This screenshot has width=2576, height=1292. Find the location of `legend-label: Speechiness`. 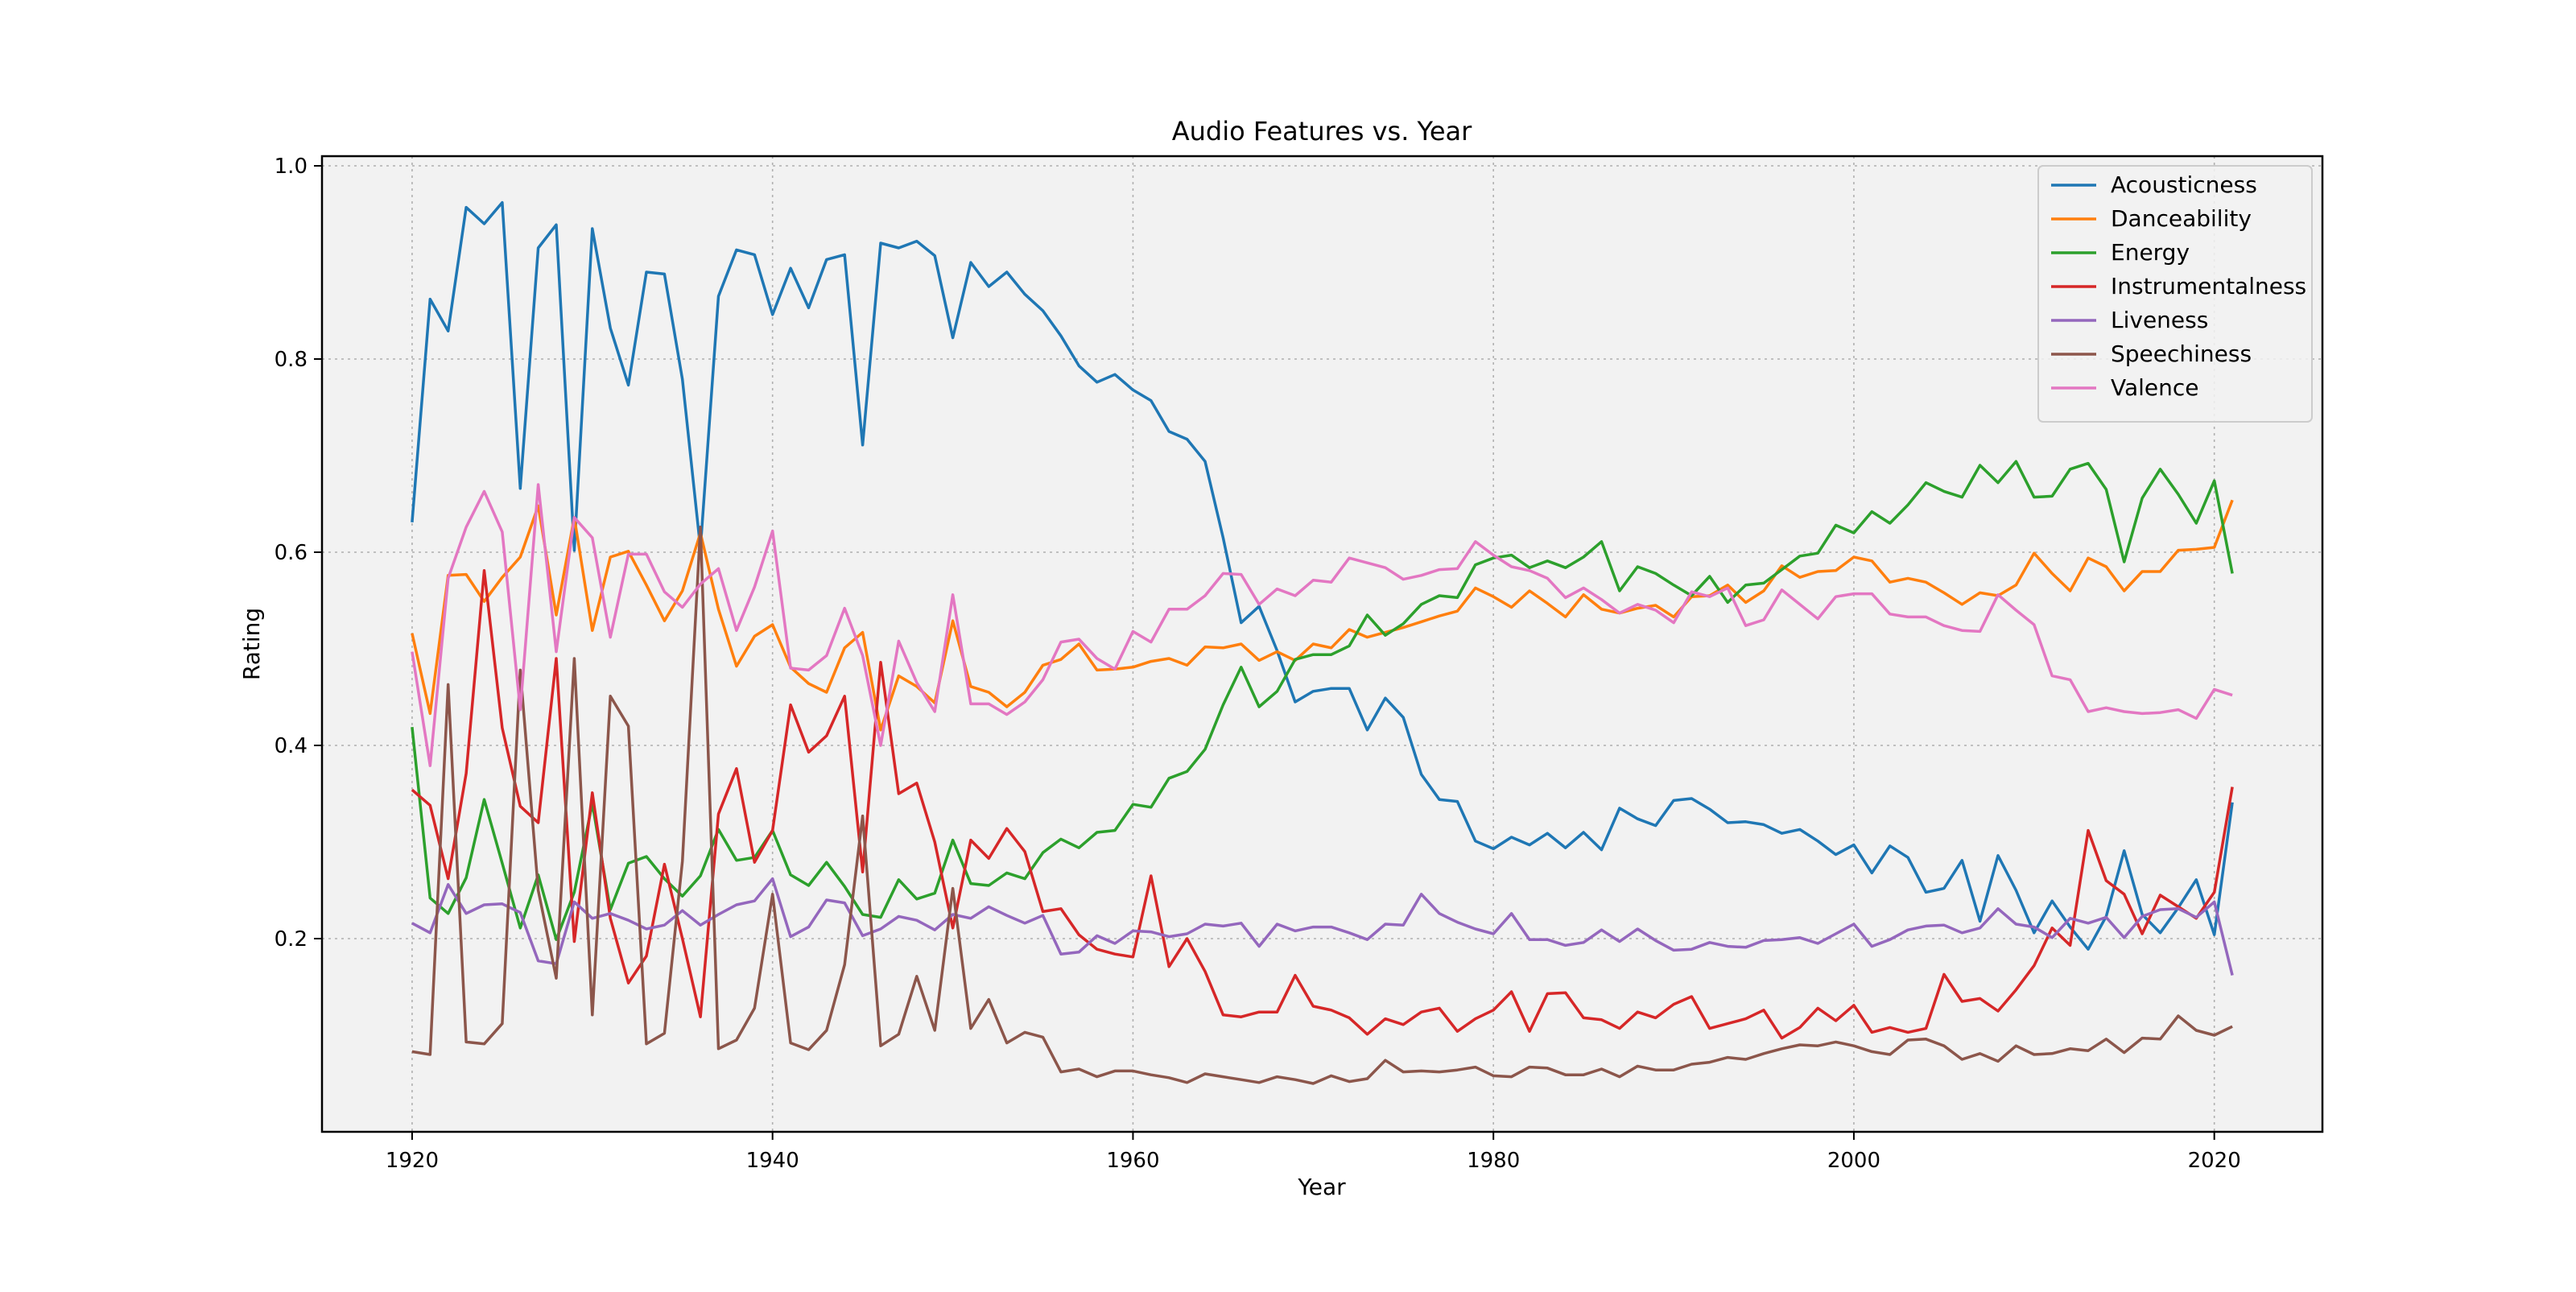

legend-label: Speechiness is located at coordinates (2181, 354).